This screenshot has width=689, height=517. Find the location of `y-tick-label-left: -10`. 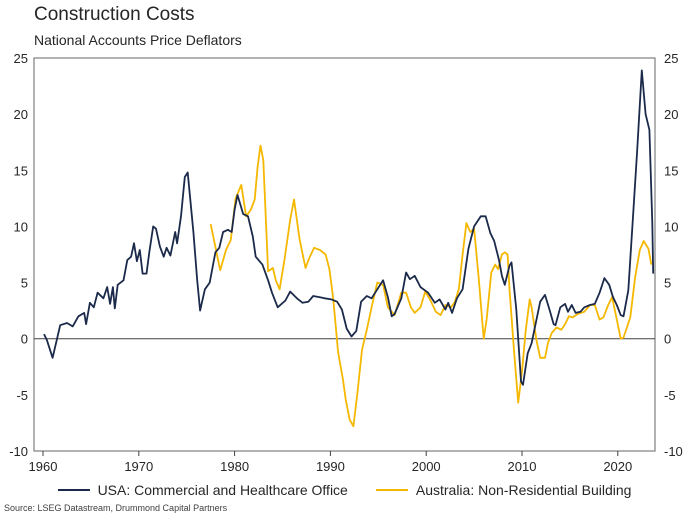

y-tick-label-left: -10 is located at coordinates (18, 451).